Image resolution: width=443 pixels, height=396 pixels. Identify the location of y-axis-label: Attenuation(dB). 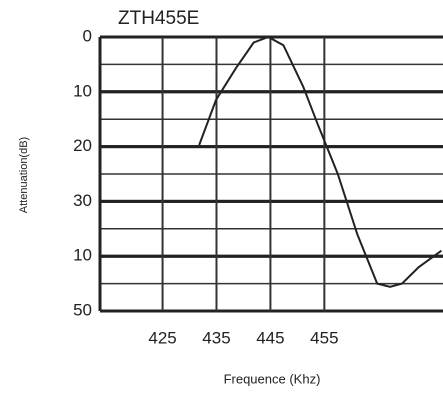
(24, 175).